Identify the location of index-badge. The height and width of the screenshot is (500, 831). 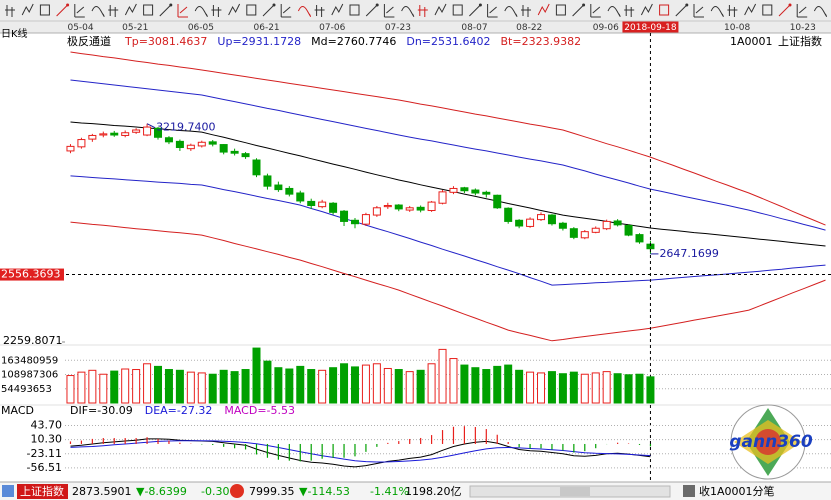
(42, 491).